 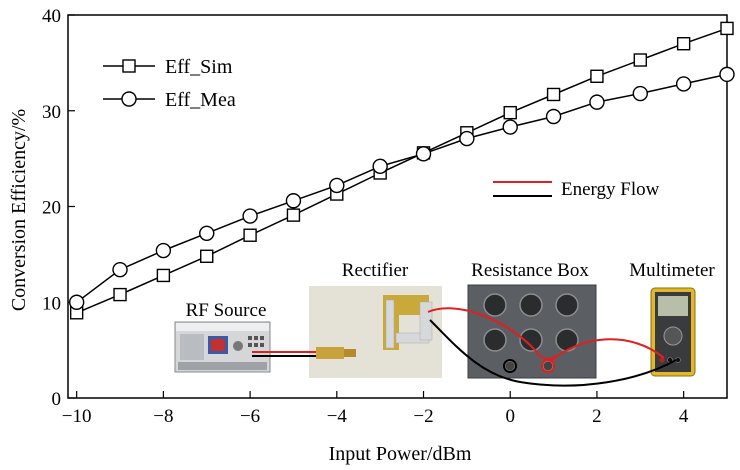 What do you see at coordinates (530, 270) in the screenshot?
I see `resistance-box-label: Resistance Box` at bounding box center [530, 270].